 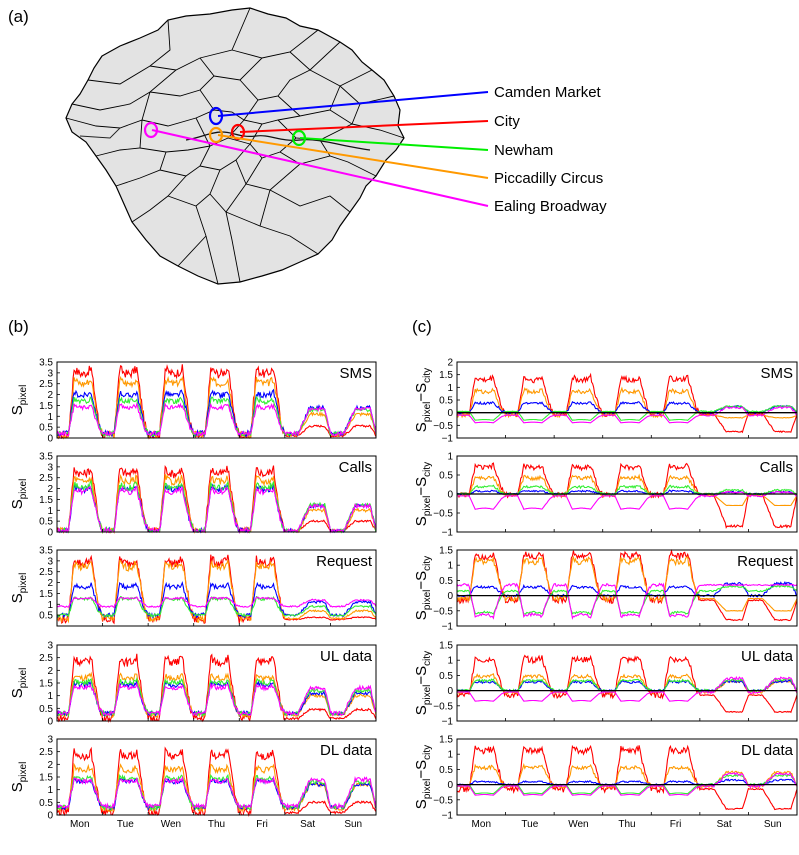 What do you see at coordinates (307, 824) in the screenshot?
I see `day-label-sat: Sat` at bounding box center [307, 824].